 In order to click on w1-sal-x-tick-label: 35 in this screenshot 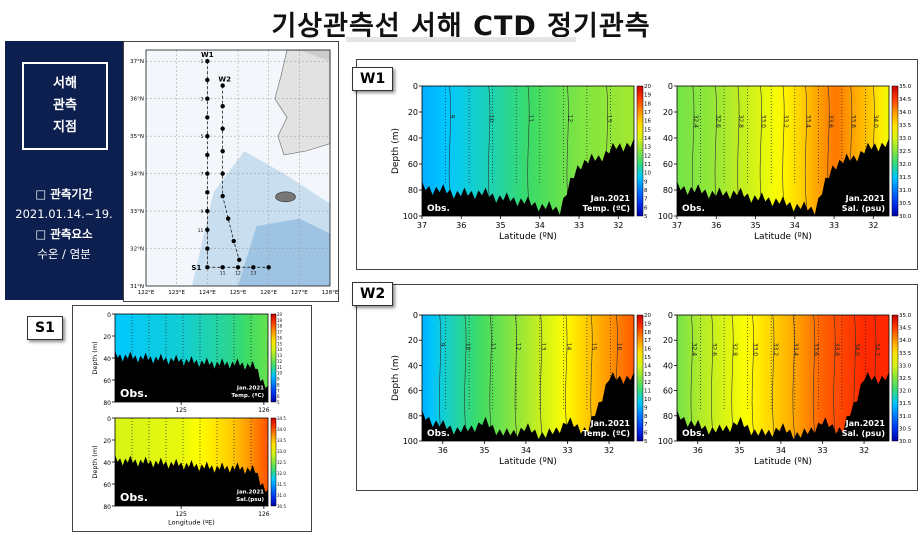, I will do `click(755, 225)`.